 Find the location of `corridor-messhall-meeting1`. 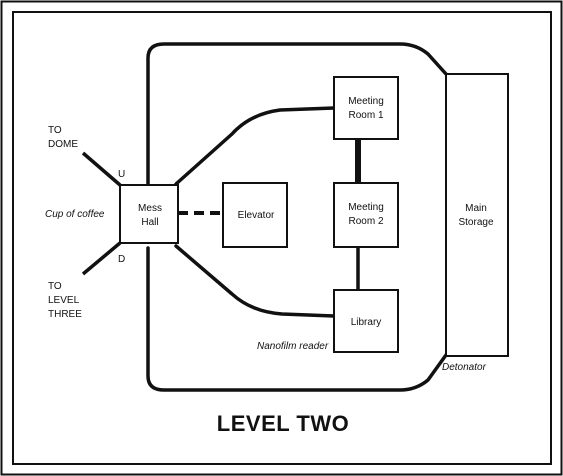

corridor-messhall-meeting1 is located at coordinates (255, 146).